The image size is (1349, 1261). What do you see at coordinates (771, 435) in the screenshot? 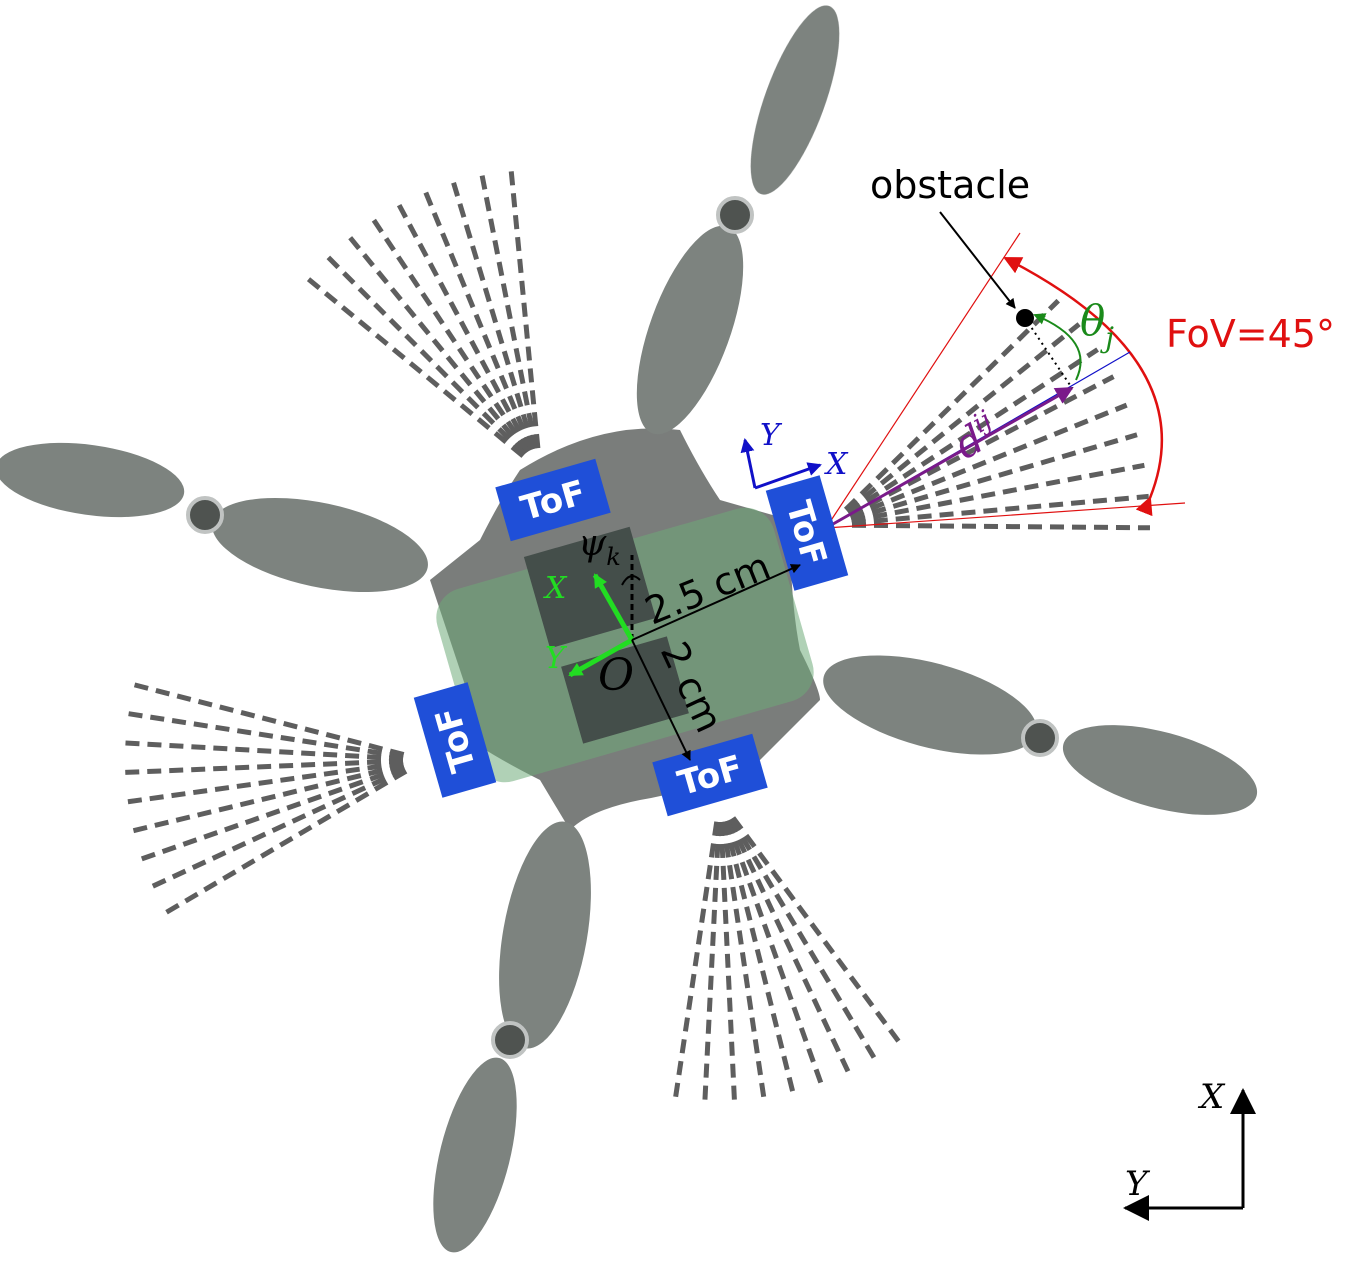
I see `sensor-y-label: Y` at bounding box center [771, 435].